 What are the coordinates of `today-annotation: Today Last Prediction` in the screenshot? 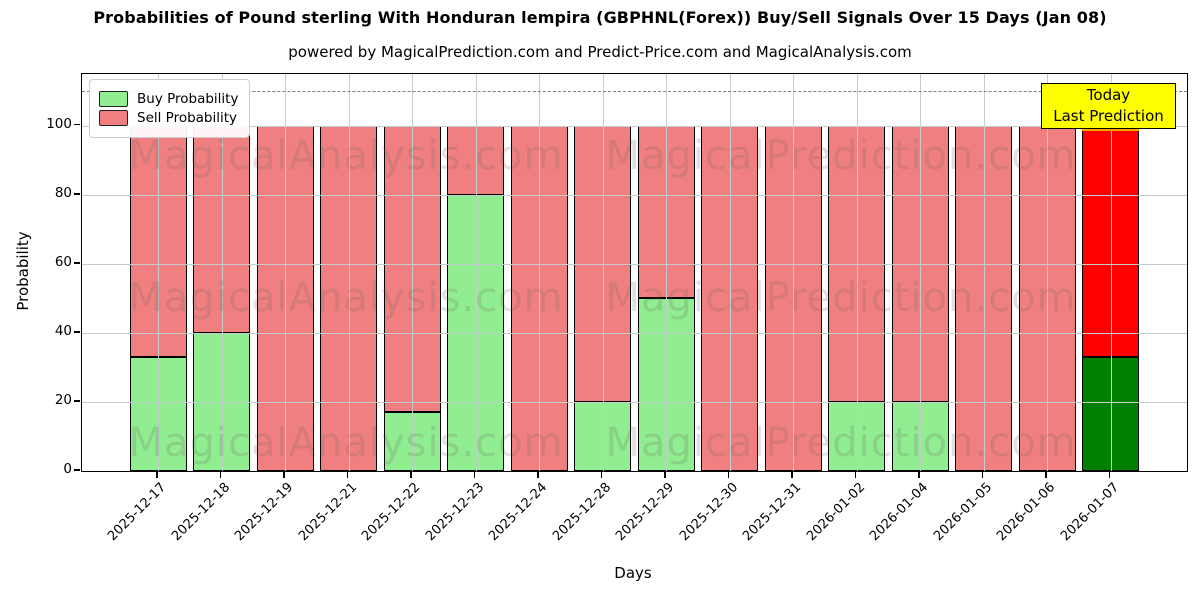 It's located at (1108, 106).